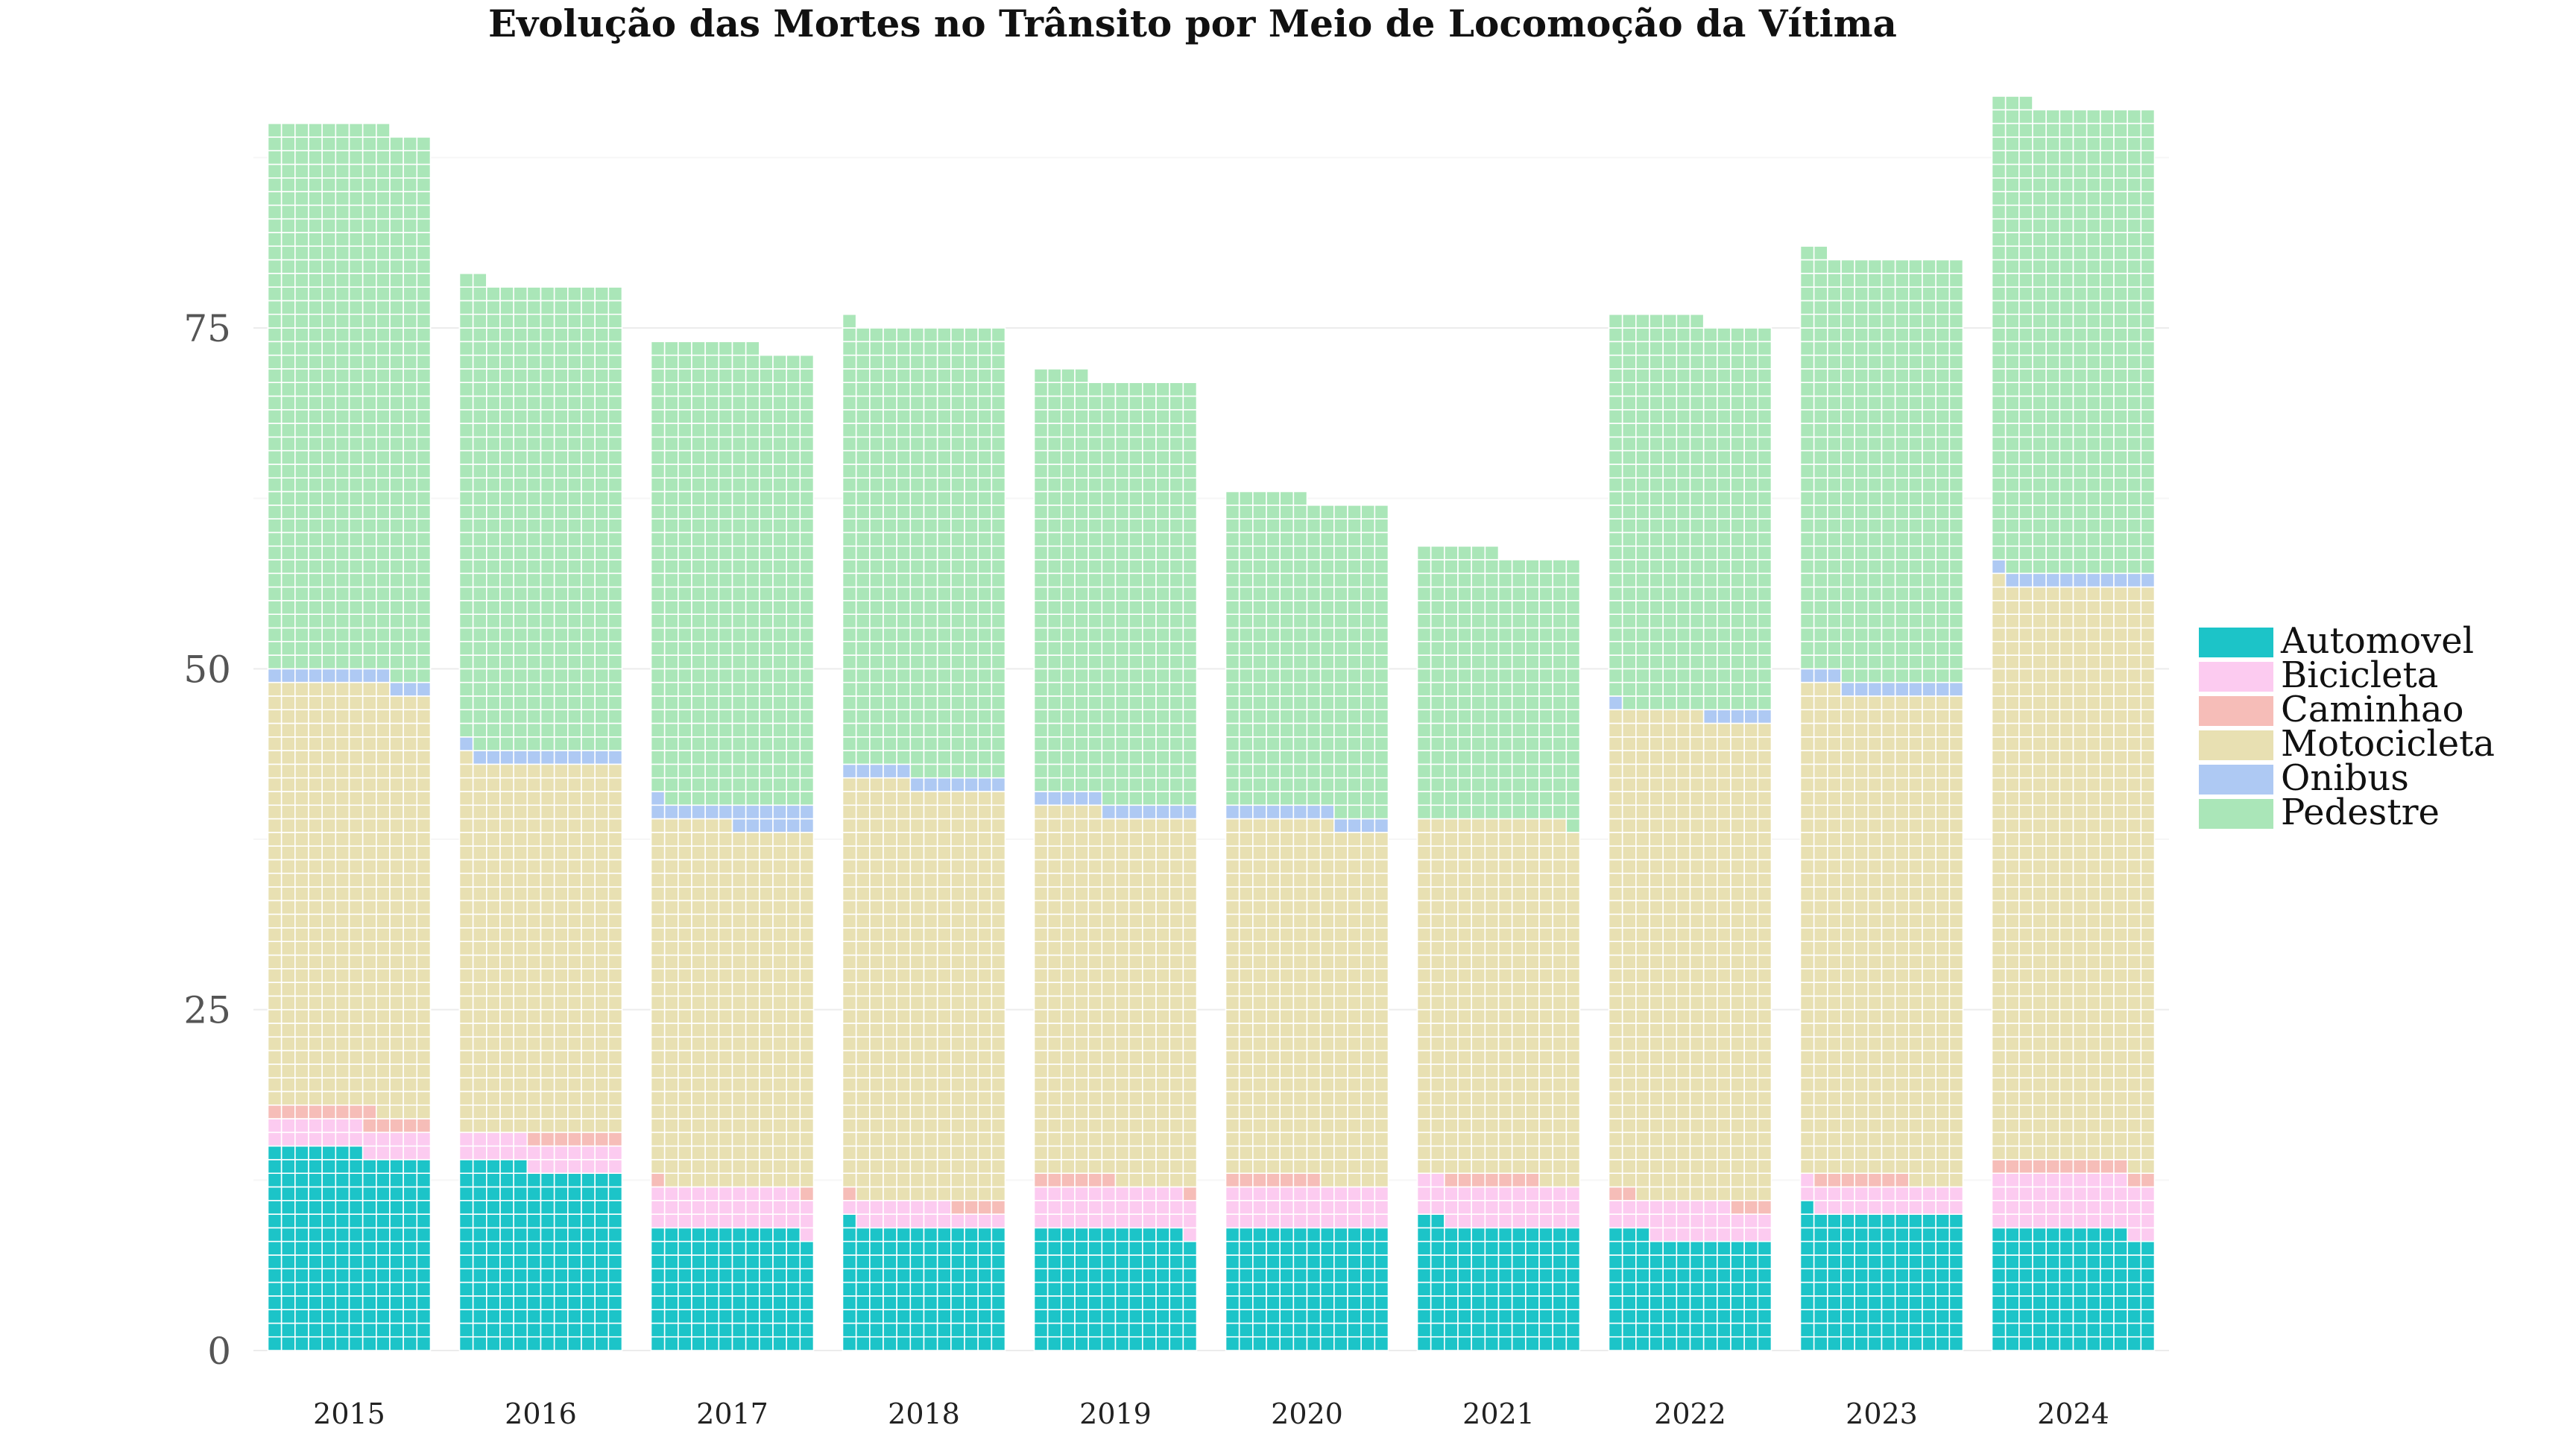  What do you see at coordinates (917, 1330) in the screenshot?
I see `cell-automovel-2018` at bounding box center [917, 1330].